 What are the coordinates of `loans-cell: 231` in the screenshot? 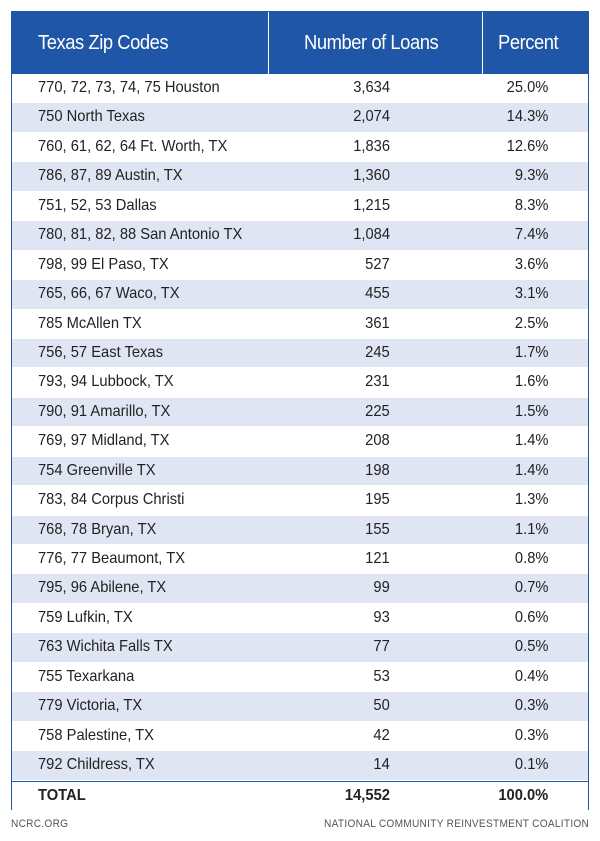 It's located at (377, 382).